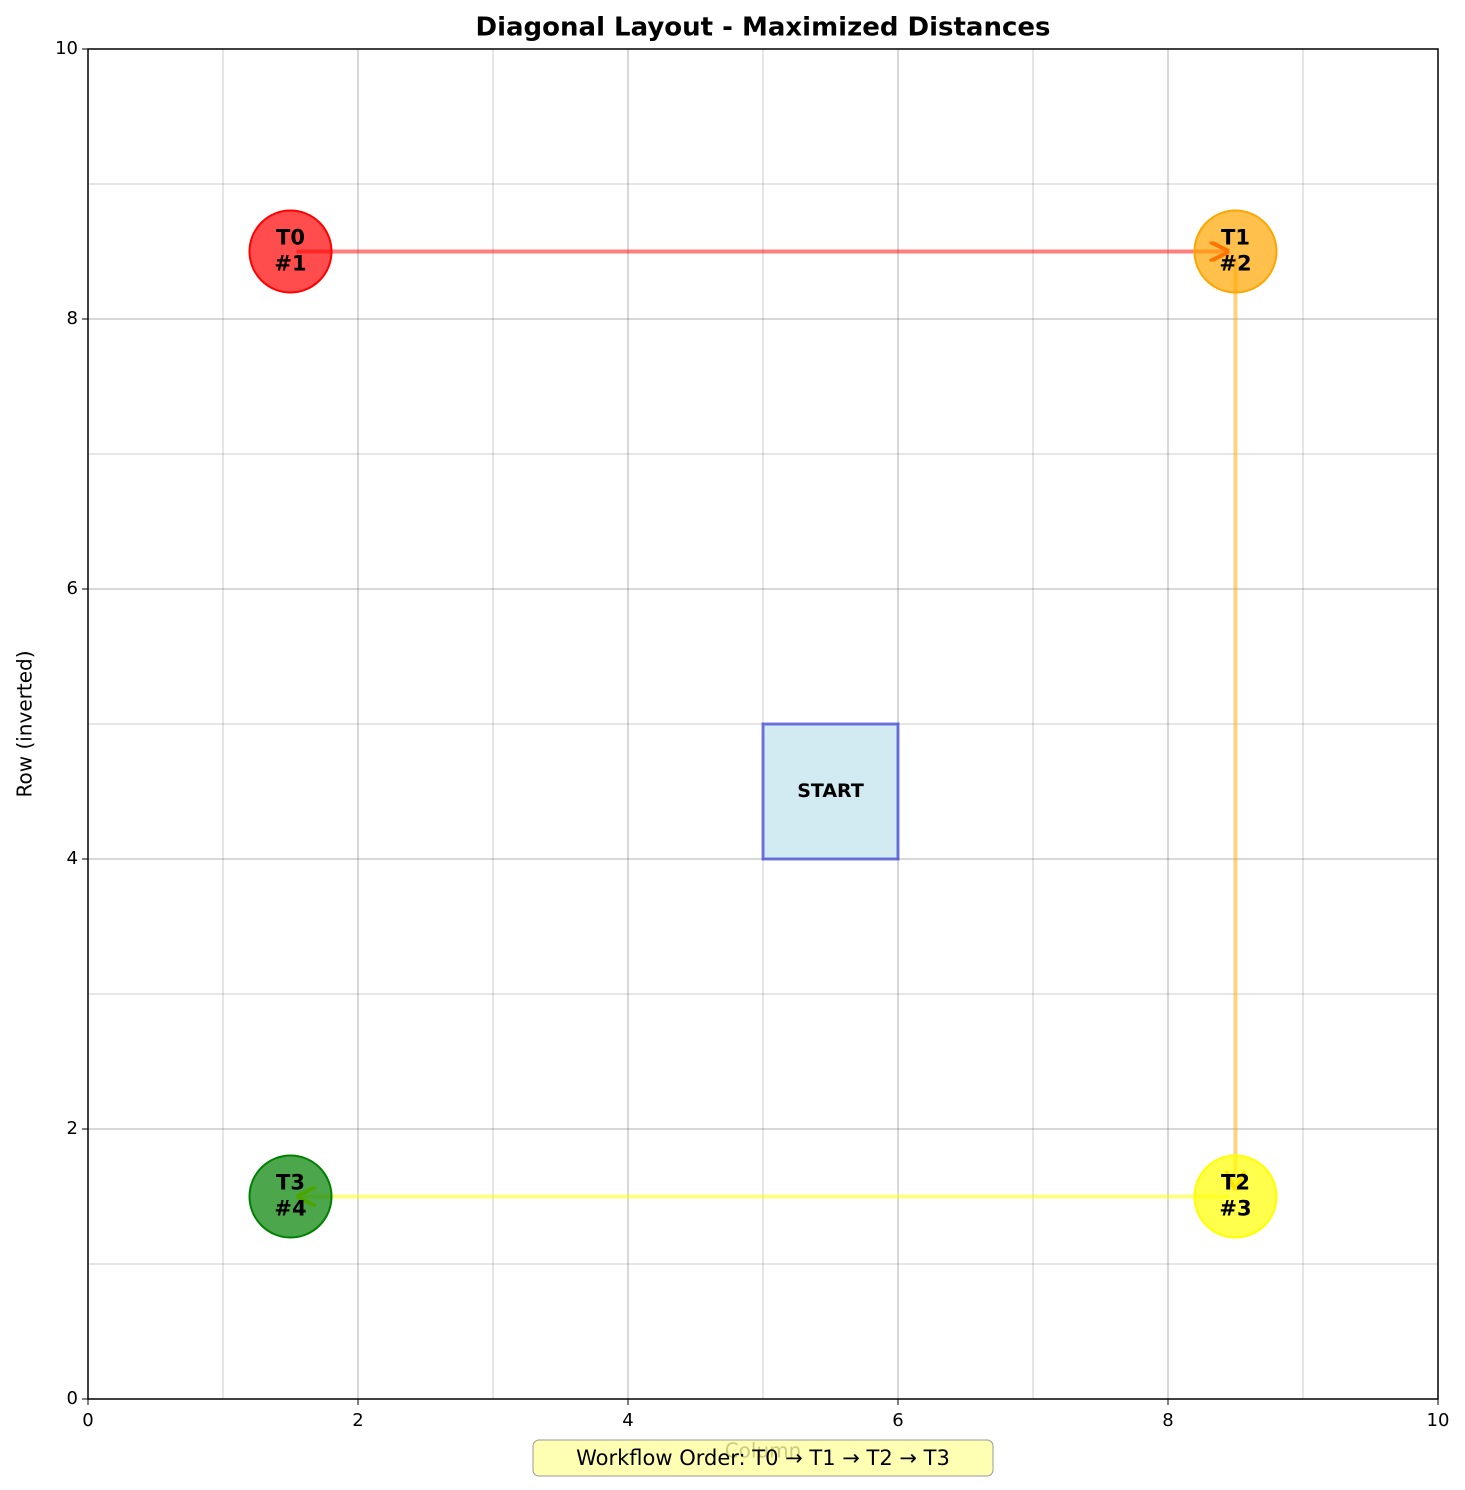 This screenshot has width=1465, height=1490. I want to click on x-tick-label: 8, so click(1167, 1420).